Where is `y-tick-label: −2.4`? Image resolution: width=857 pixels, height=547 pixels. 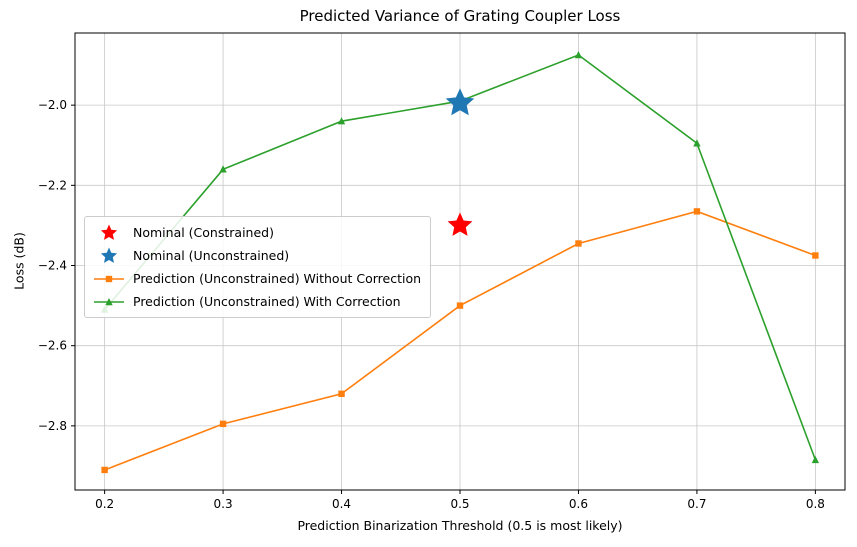
y-tick-label: −2.4 is located at coordinates (52, 266).